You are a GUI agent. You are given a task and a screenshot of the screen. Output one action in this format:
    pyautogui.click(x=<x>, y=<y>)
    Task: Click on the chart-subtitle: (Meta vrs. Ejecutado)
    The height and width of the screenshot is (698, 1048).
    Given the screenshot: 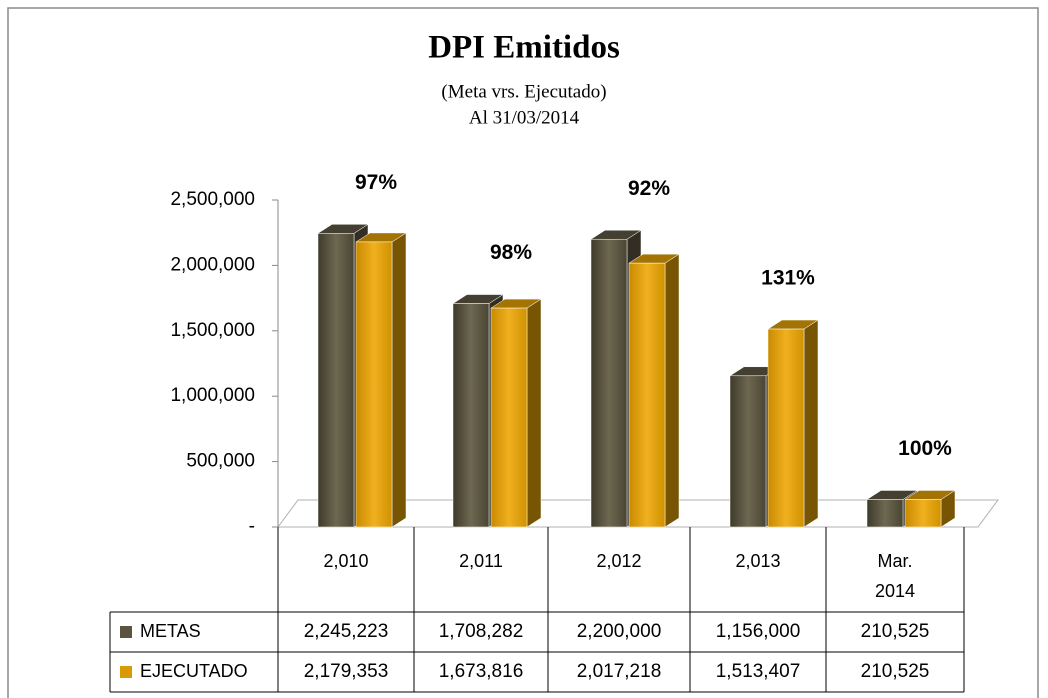 What is the action you would take?
    pyautogui.click(x=523, y=91)
    